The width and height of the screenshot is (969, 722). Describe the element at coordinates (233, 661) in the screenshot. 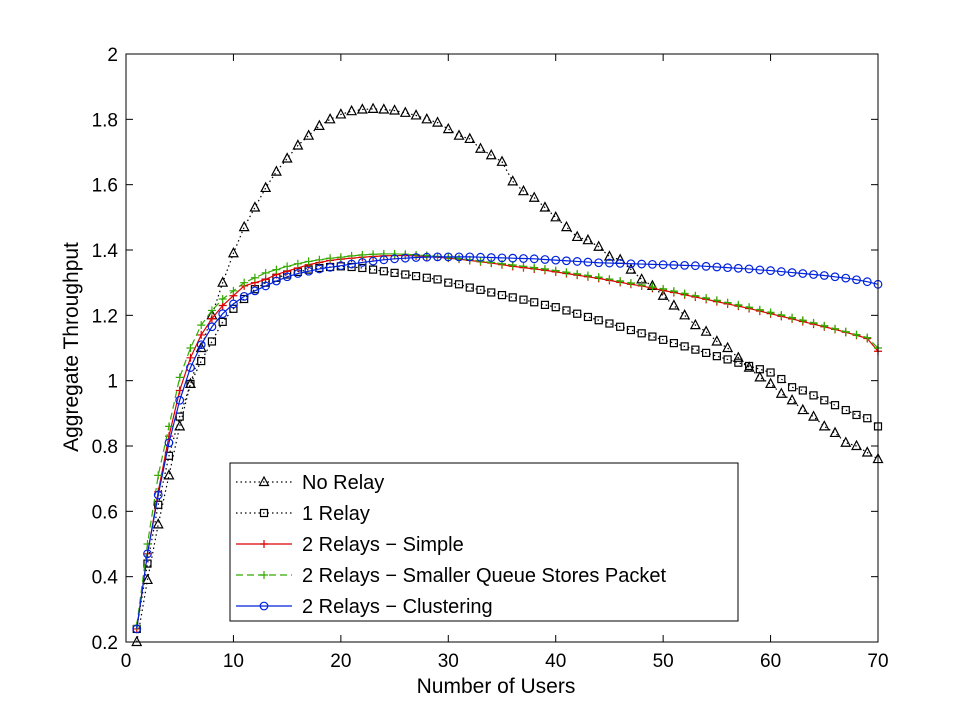

I see `x-tick-label: 10` at that location.